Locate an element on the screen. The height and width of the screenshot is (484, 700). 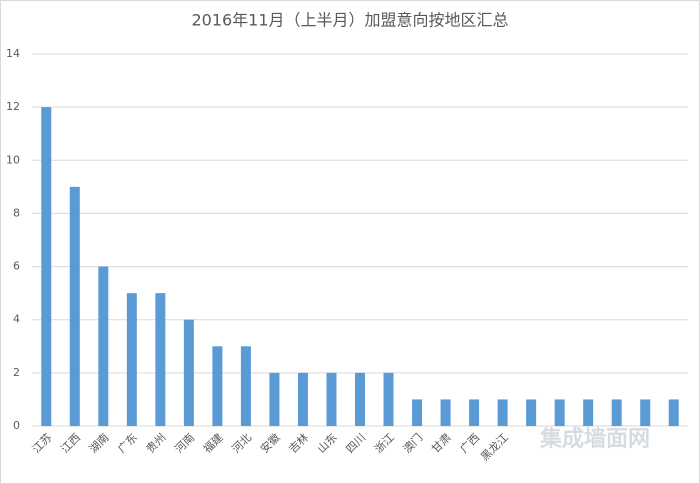
y-tick-label: 12 is located at coordinates (13, 106).